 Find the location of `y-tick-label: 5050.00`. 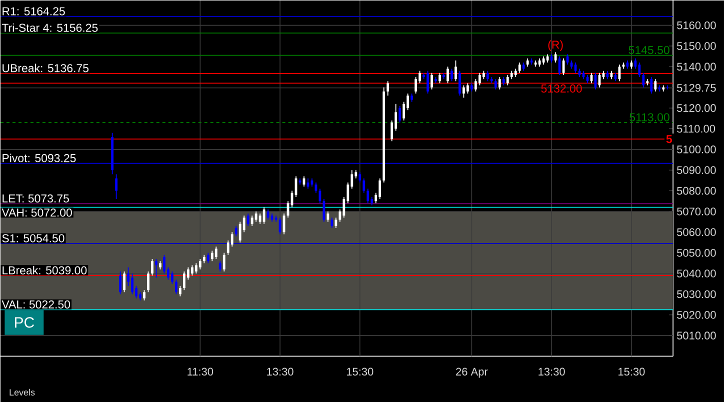

y-tick-label: 5050.00 is located at coordinates (696, 252).